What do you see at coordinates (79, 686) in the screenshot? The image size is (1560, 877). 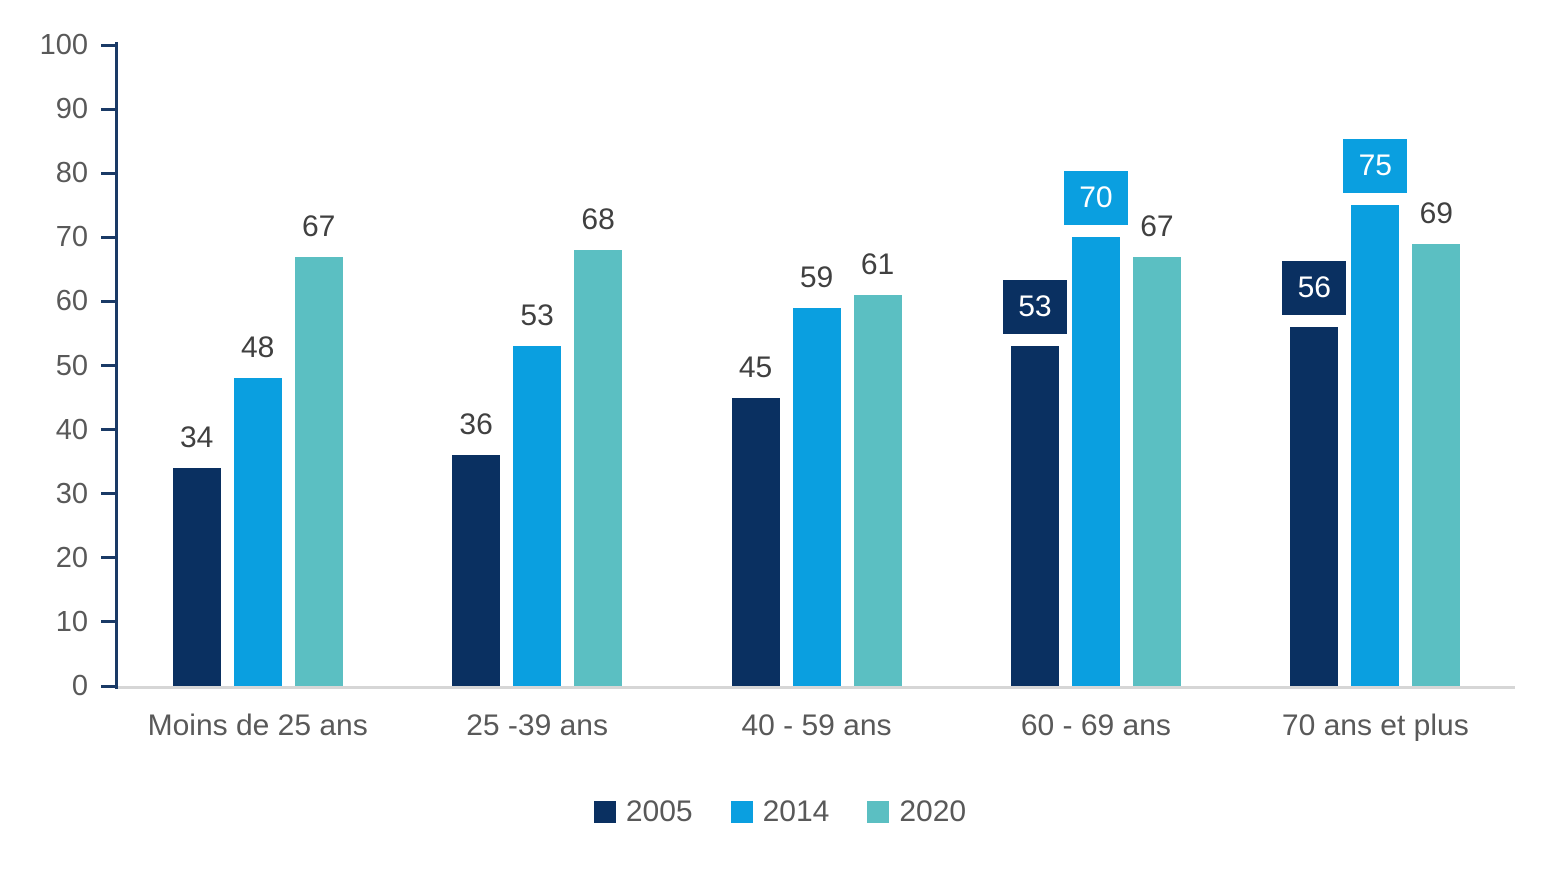 I see `y-axis-tick-label: 0` at bounding box center [79, 686].